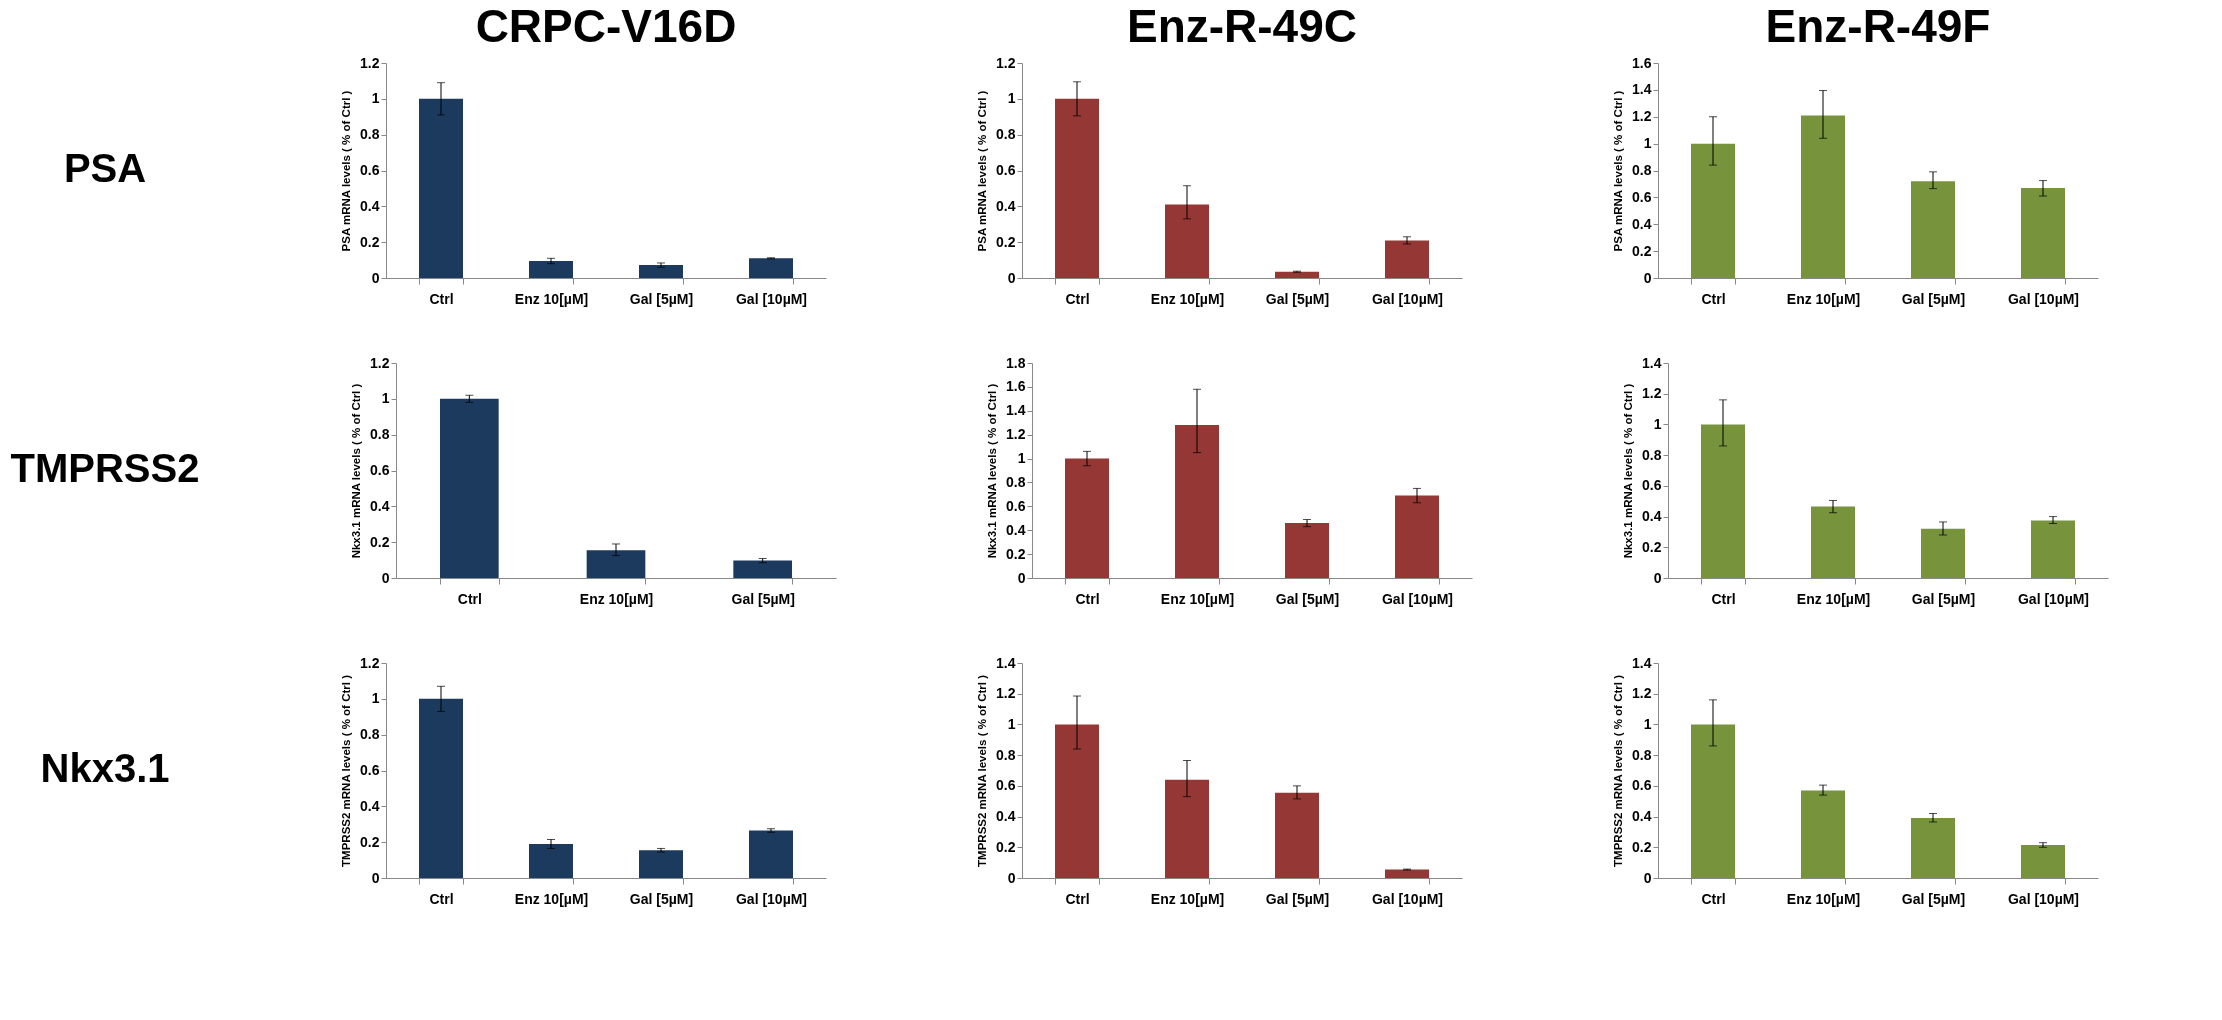 This screenshot has height=1020, width=2222. What do you see at coordinates (1016, 362) in the screenshot?
I see `y-tick-label: 1.8` at bounding box center [1016, 362].